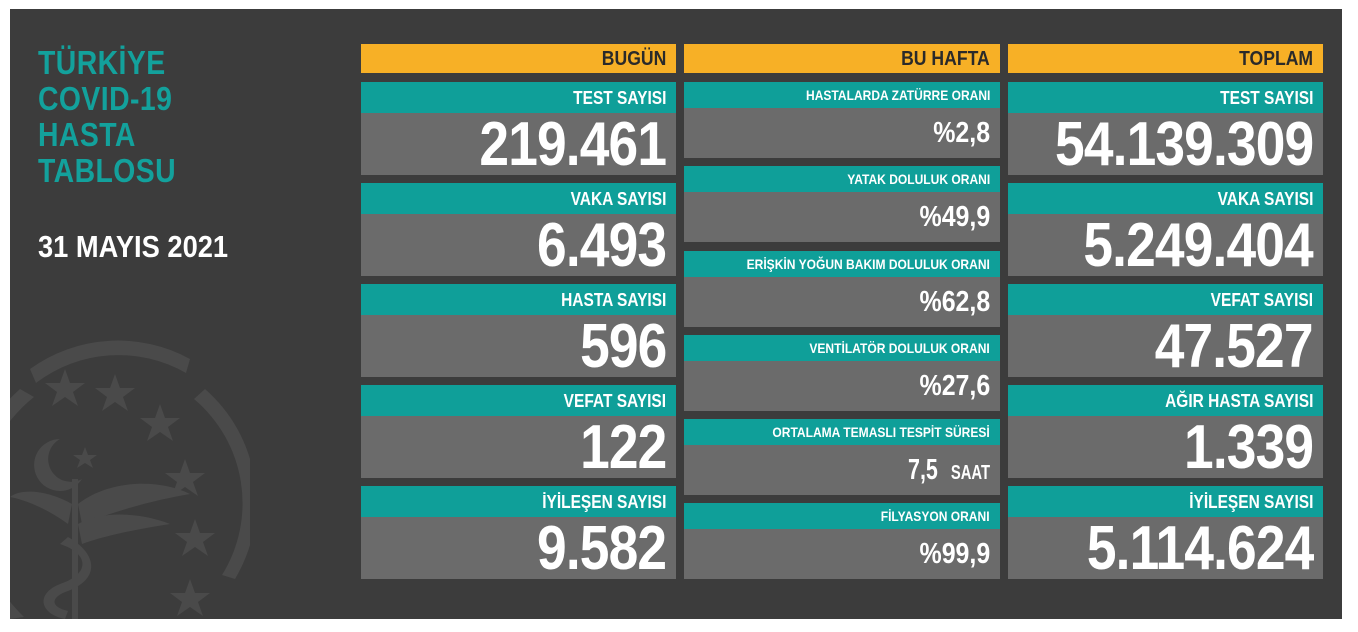  I want to click on value-number: 7,5, so click(922, 470).